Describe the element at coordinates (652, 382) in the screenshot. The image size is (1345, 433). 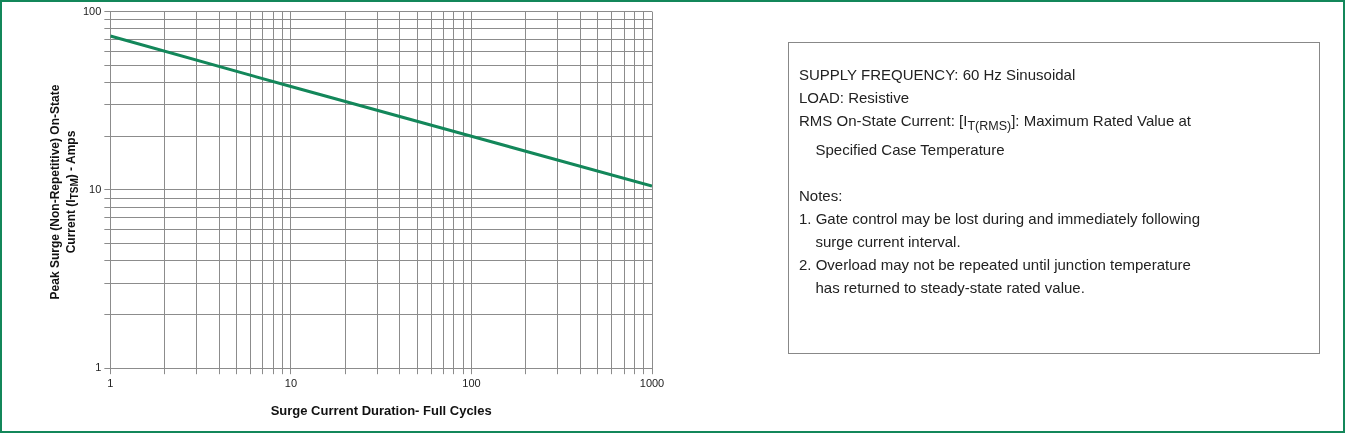
I see `x-tick-label: 1000` at that location.